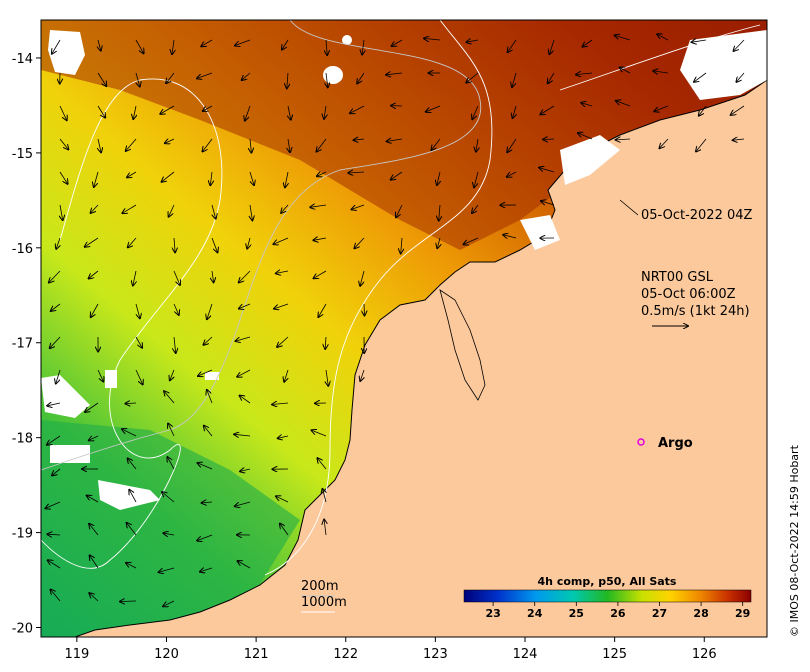 The image size is (810, 672). What do you see at coordinates (166, 654) in the screenshot?
I see `x-tick-label: 120` at bounding box center [166, 654].